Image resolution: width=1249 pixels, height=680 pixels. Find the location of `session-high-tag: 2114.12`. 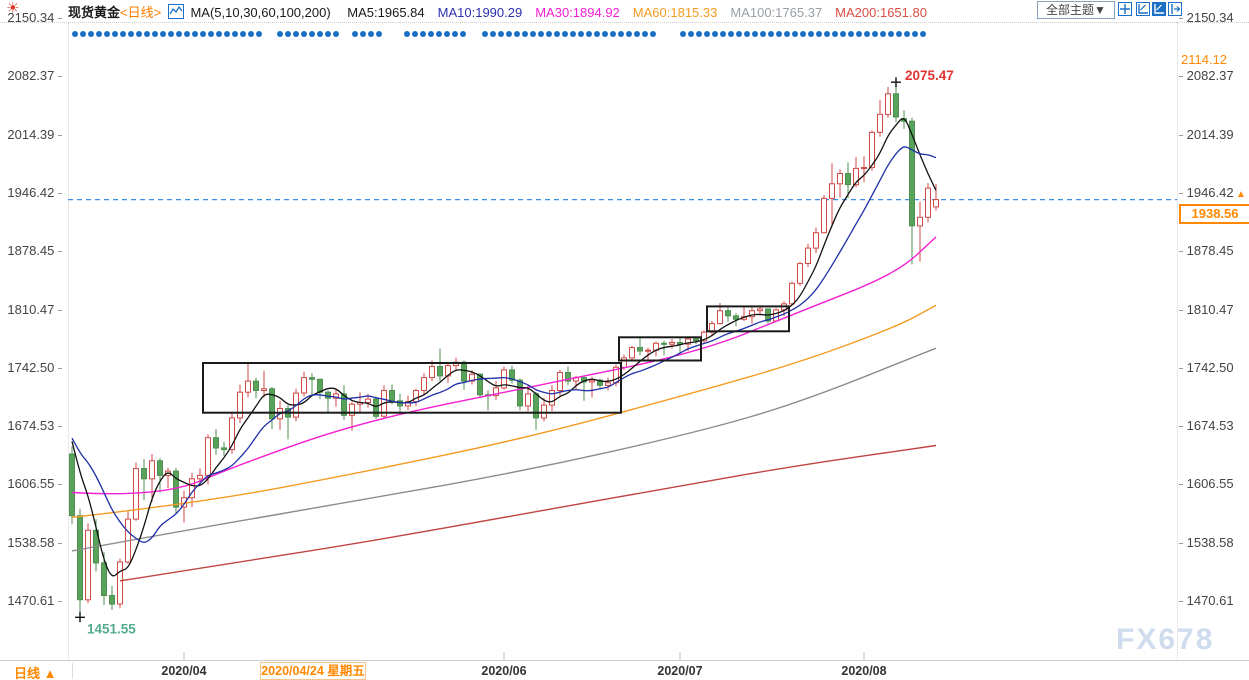

session-high-tag: 2114.12 is located at coordinates (1204, 59).